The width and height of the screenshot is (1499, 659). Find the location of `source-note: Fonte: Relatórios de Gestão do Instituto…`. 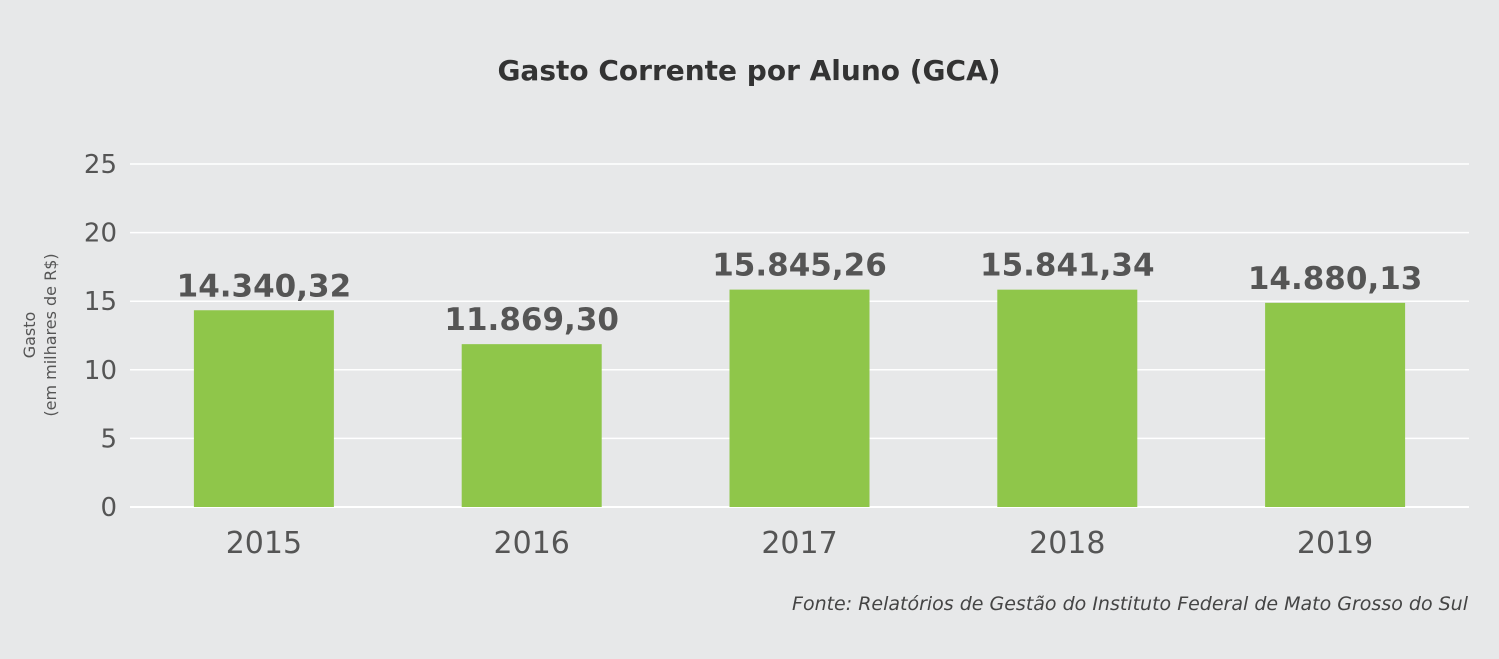

source-note: Fonte: Relatórios de Gestão do Instituto… is located at coordinates (1130, 604).